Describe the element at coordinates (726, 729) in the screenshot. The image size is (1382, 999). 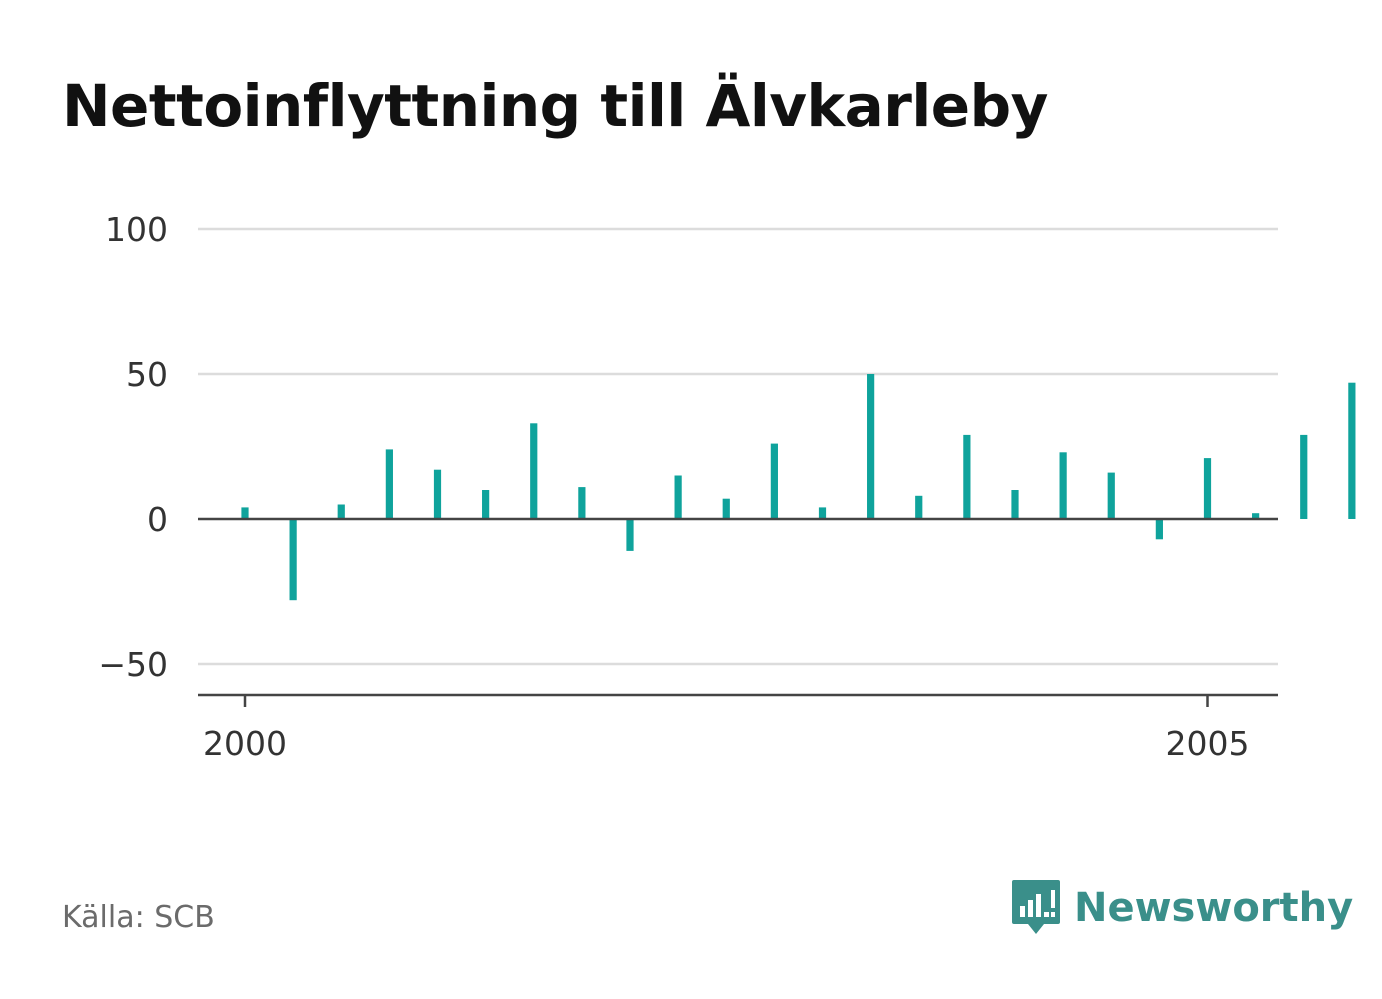
I see `x-axis-ticks: 200020052010201520202025` at that location.